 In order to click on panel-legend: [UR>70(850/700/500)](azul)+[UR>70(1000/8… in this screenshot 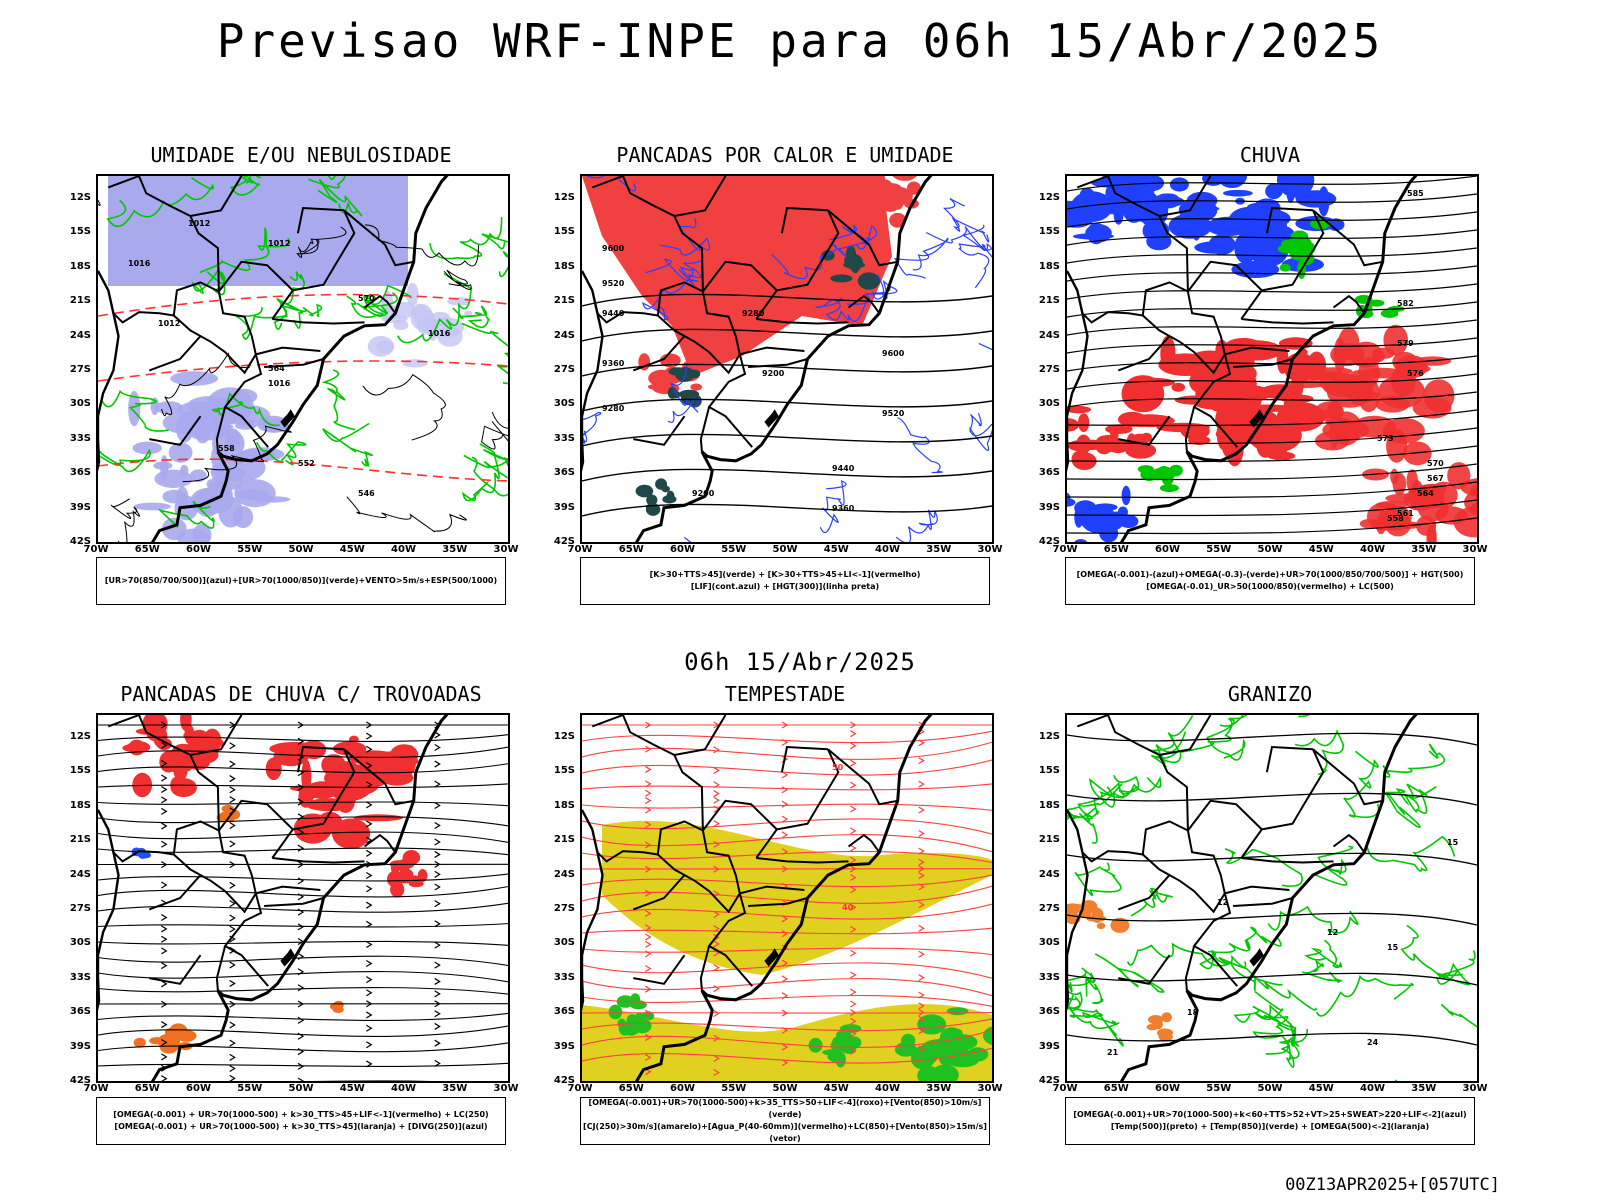, I will do `click(301, 581)`.